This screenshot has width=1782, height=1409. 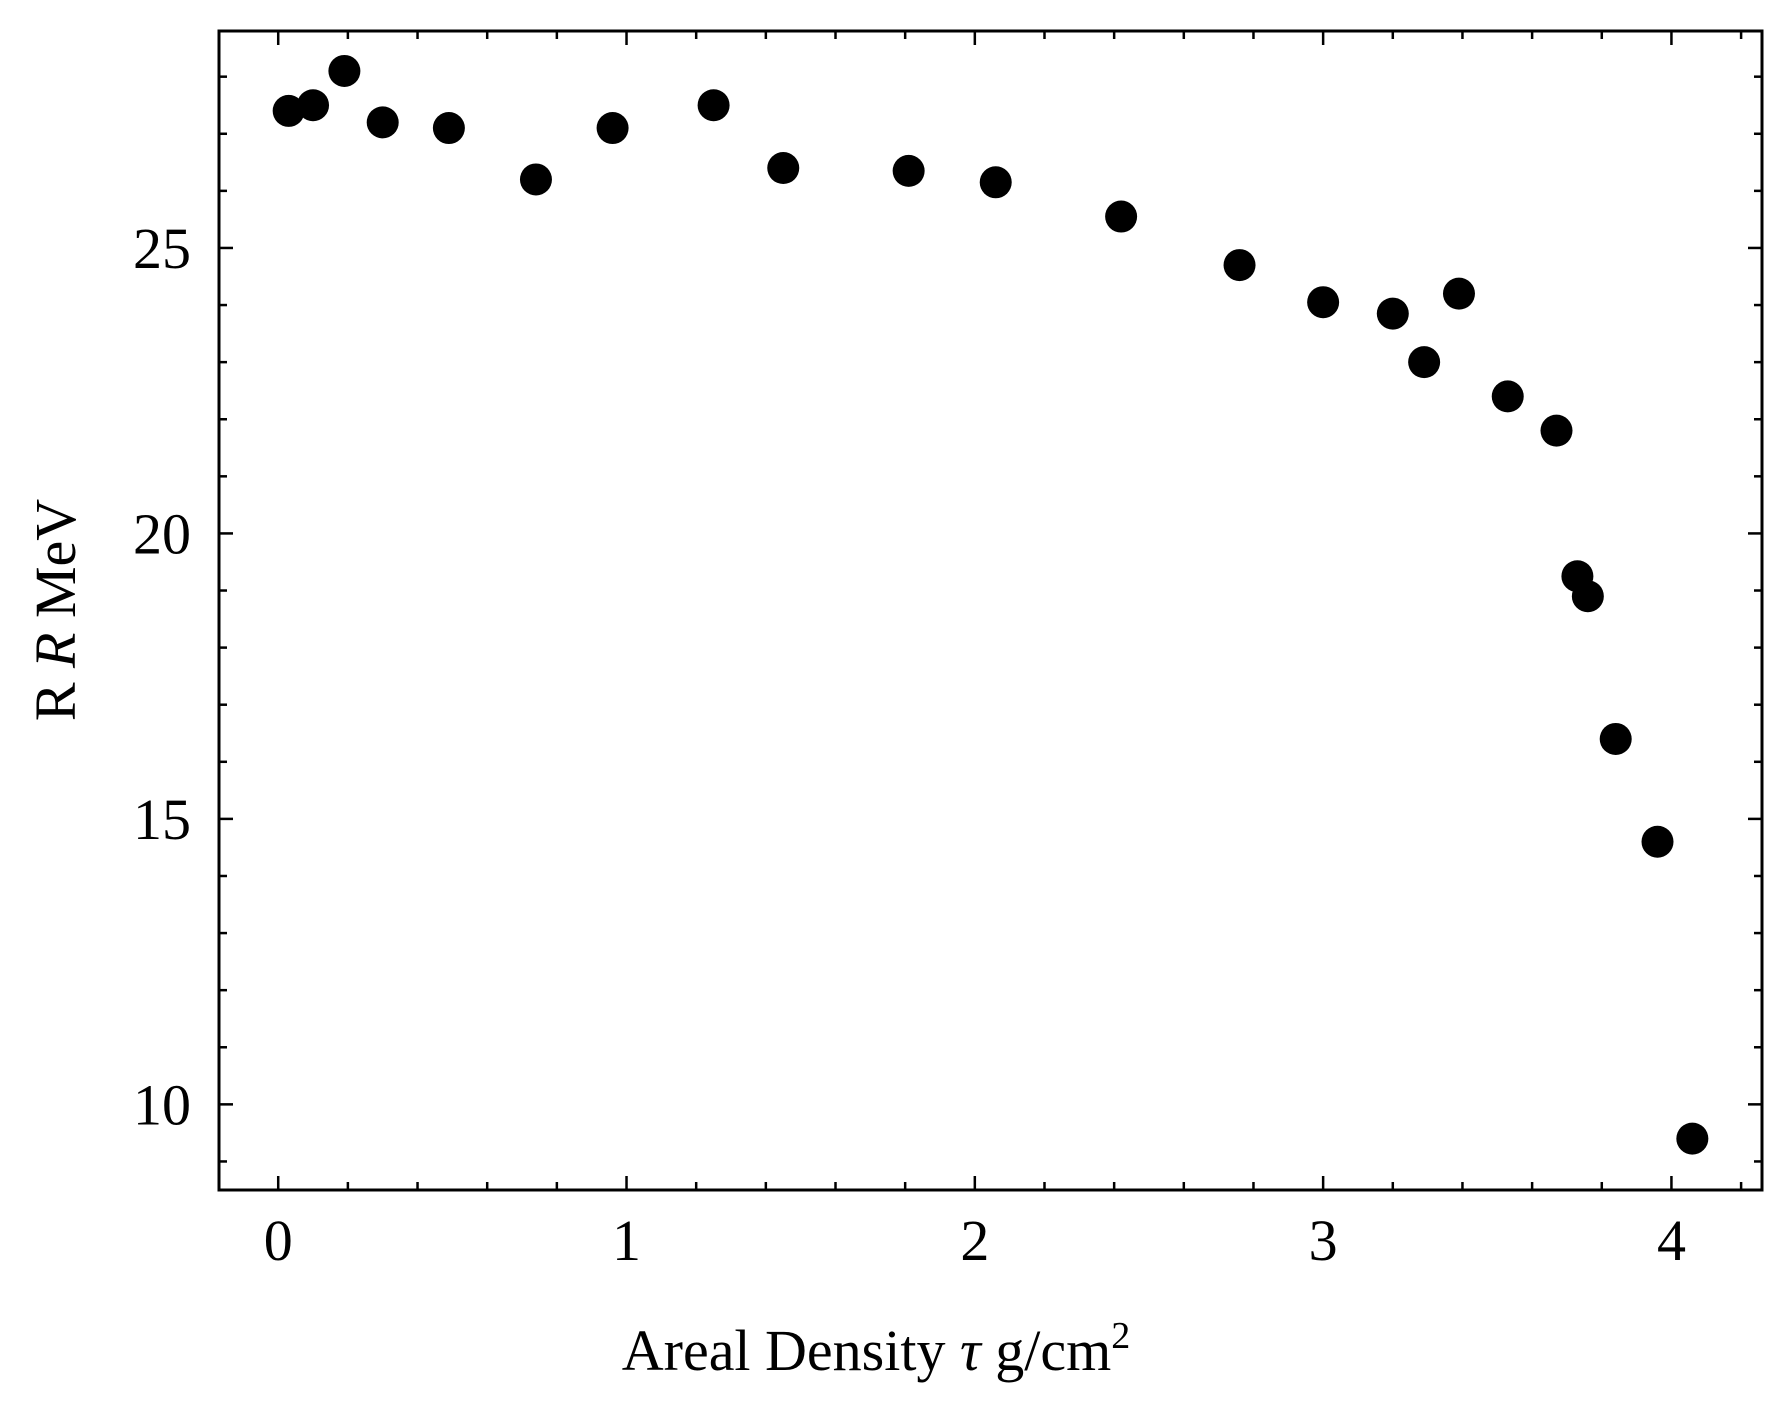 What do you see at coordinates (791, 1350) in the screenshot?
I see `x-axis-label-prefix: Areal Density` at bounding box center [791, 1350].